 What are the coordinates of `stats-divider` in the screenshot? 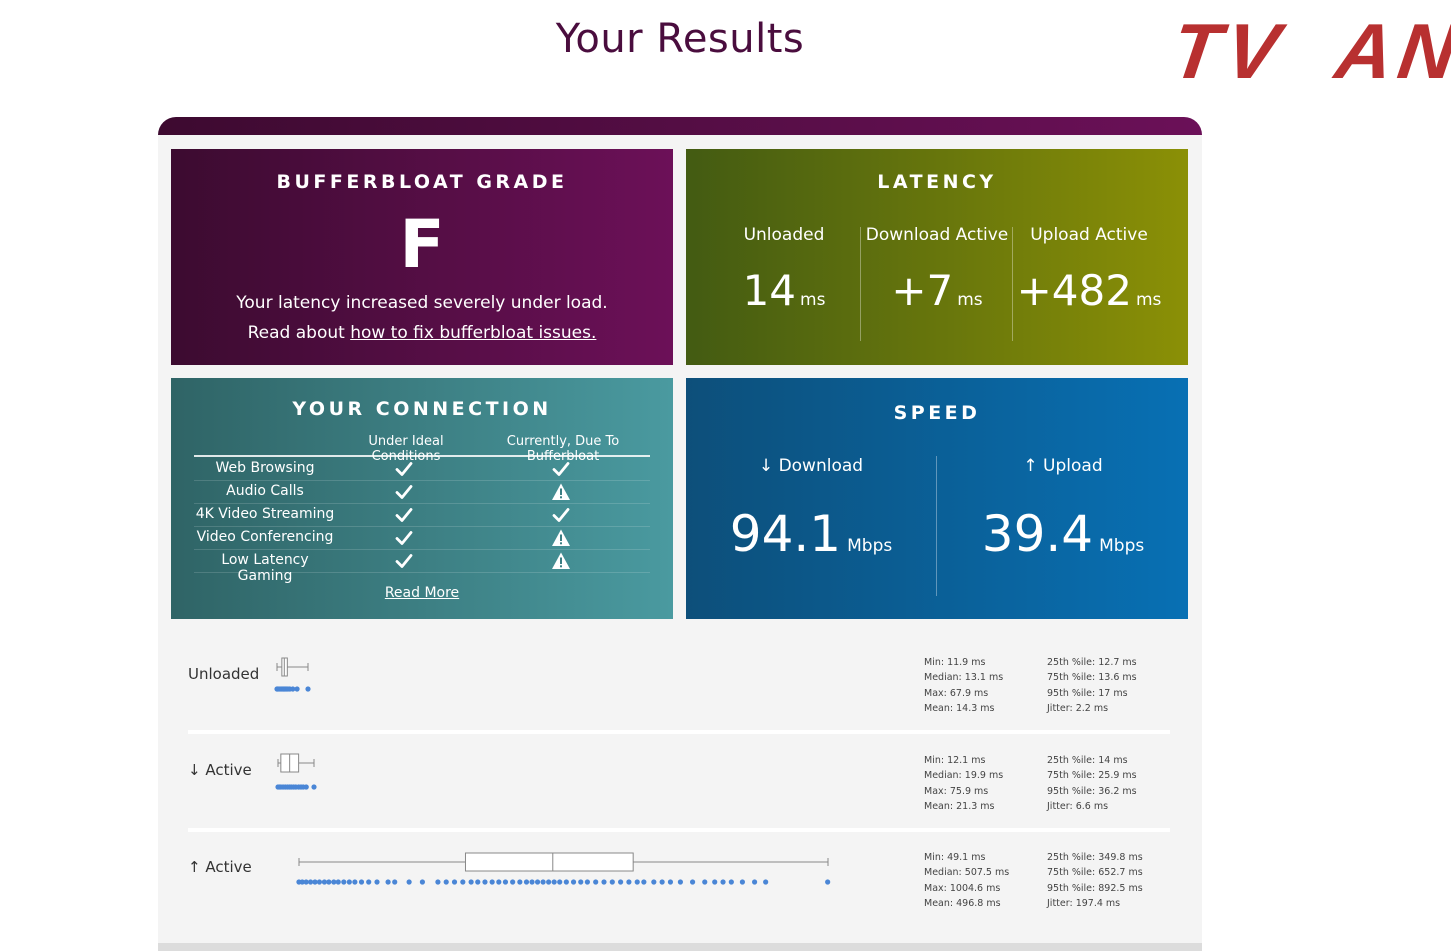 It's located at (679, 830).